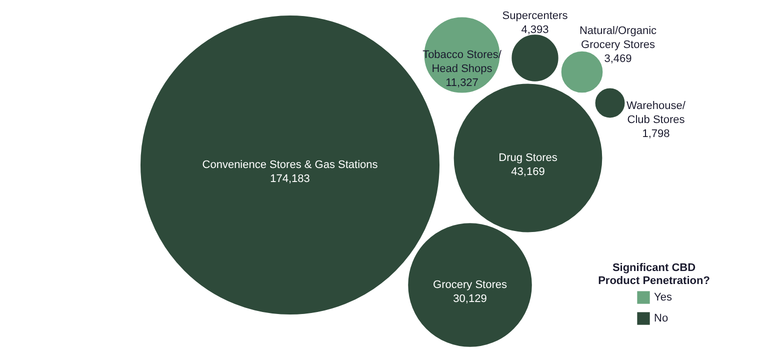 This screenshot has height=350, width=778. What do you see at coordinates (654, 274) in the screenshot?
I see `legend-title: Significant CBD Product Penetration?` at bounding box center [654, 274].